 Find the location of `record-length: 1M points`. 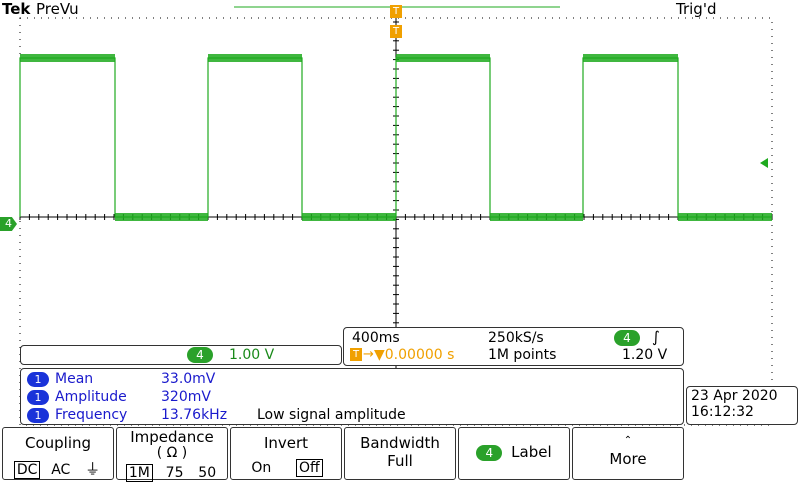

record-length: 1M points is located at coordinates (522, 355).